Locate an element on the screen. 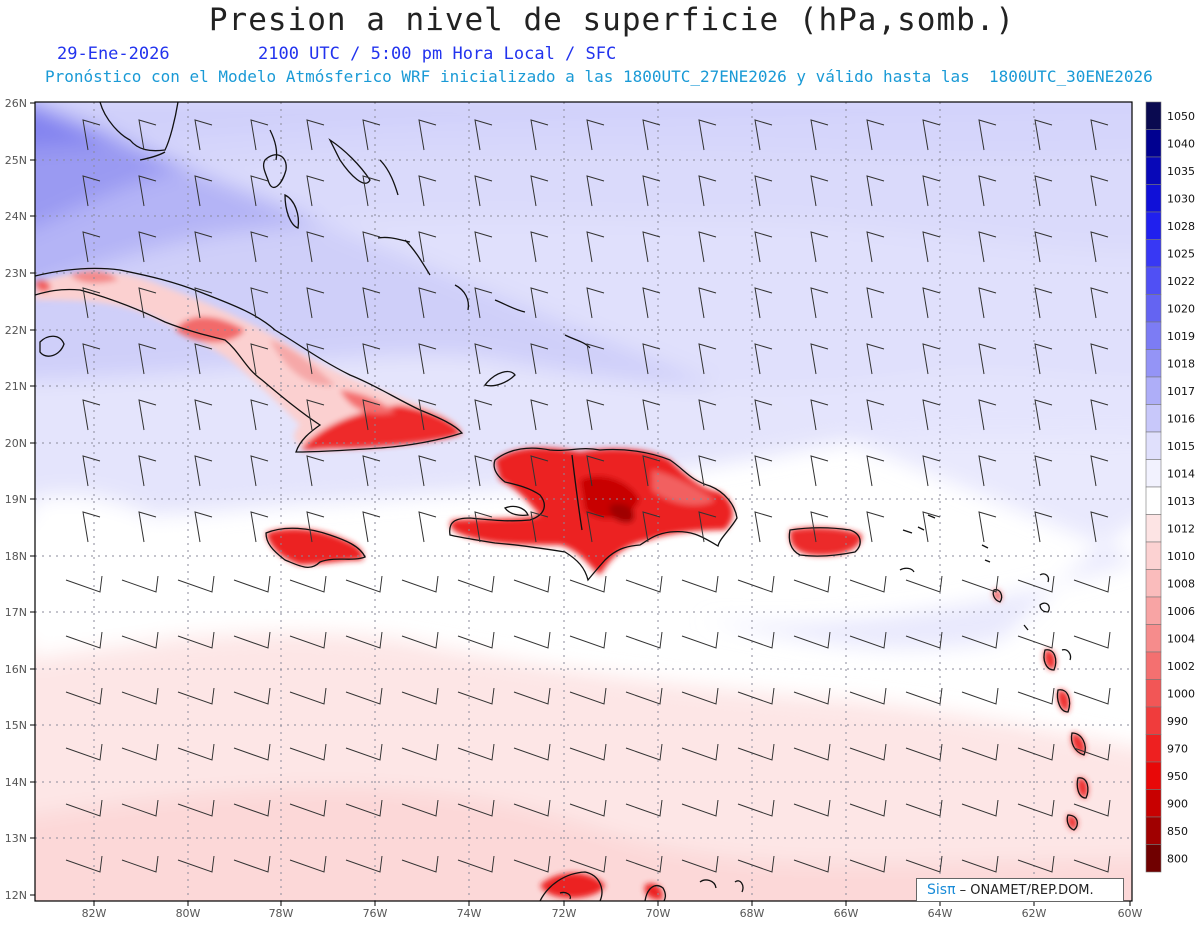 The width and height of the screenshot is (1200, 927). lon-label: 66W is located at coordinates (846, 913).